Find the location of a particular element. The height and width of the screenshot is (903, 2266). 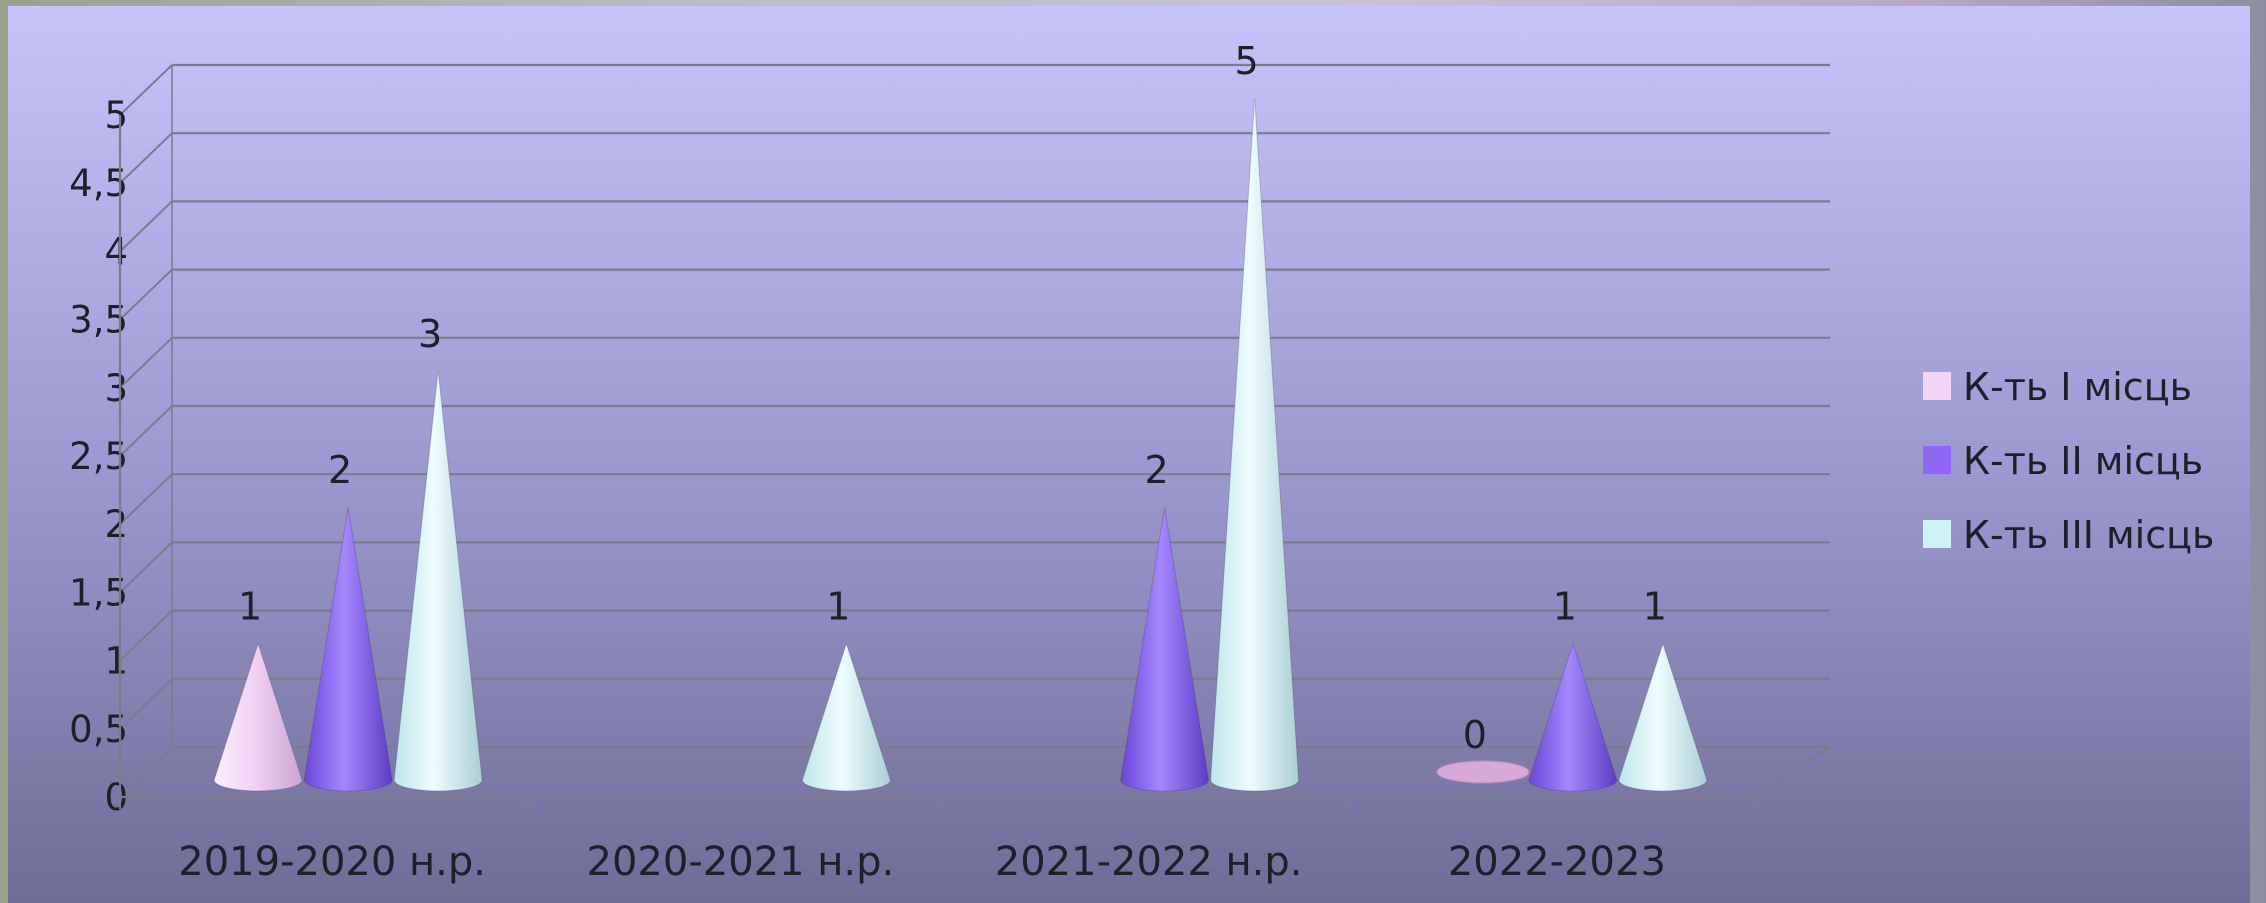

y-tick-label: 0,5 is located at coordinates (98, 729).